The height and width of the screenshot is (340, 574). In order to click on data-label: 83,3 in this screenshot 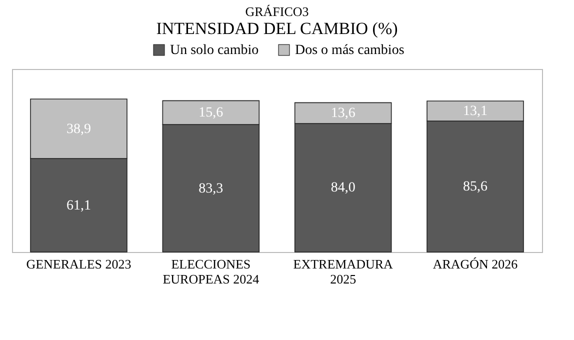, I will do `click(211, 188)`.